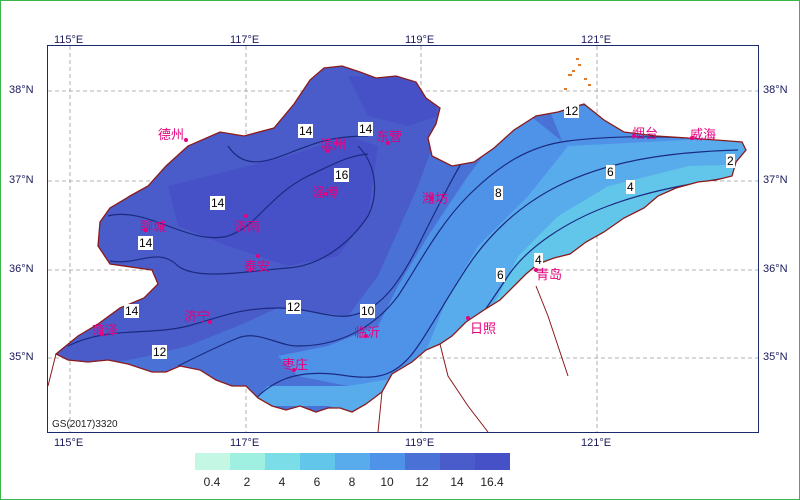 The image size is (800, 500). I want to click on legend-tick-label: 12, so click(422, 482).